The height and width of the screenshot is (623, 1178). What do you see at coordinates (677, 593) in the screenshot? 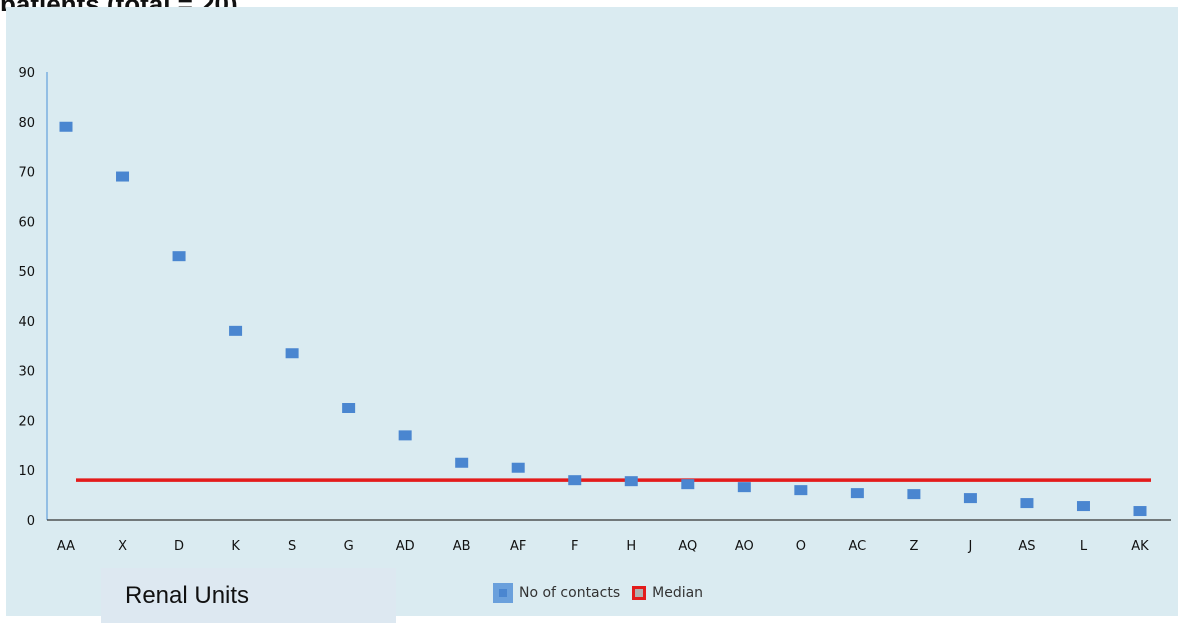
I see `legend-label-median: Median` at bounding box center [677, 593].